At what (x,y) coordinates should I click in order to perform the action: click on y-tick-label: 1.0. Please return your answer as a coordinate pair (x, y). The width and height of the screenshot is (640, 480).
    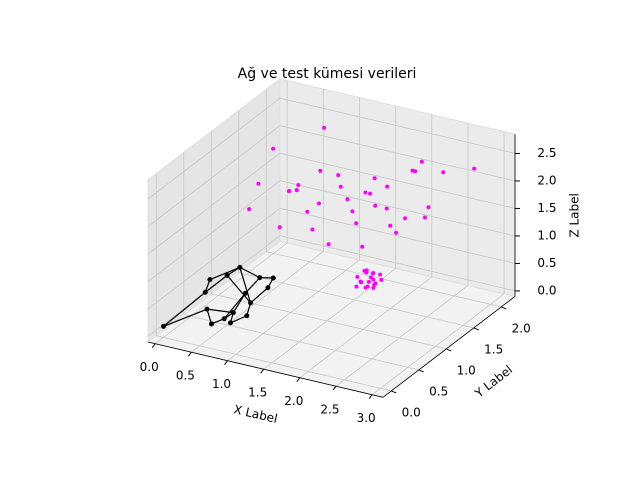
    Looking at the image, I should click on (466, 370).